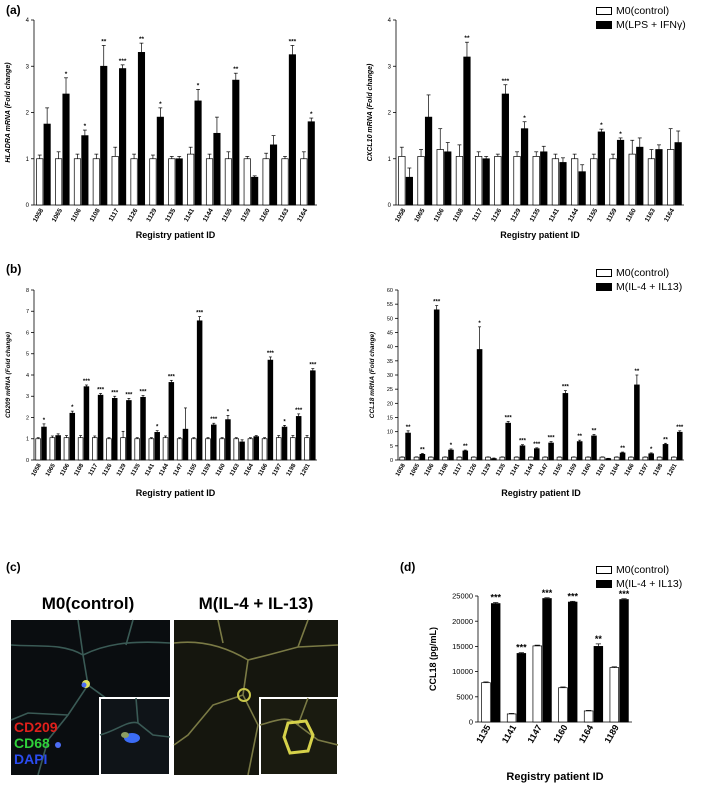  What do you see at coordinates (151, 215) in the screenshot?
I see `x-tick-label: 1129` at bounding box center [151, 215].